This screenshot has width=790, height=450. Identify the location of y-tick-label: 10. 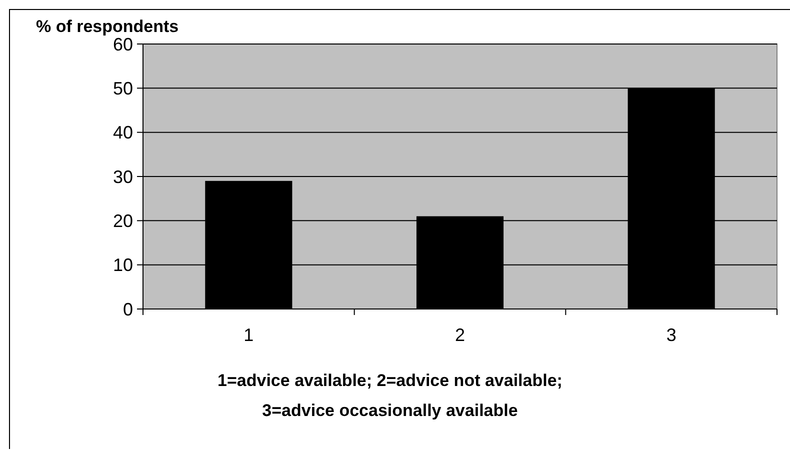
(122, 265).